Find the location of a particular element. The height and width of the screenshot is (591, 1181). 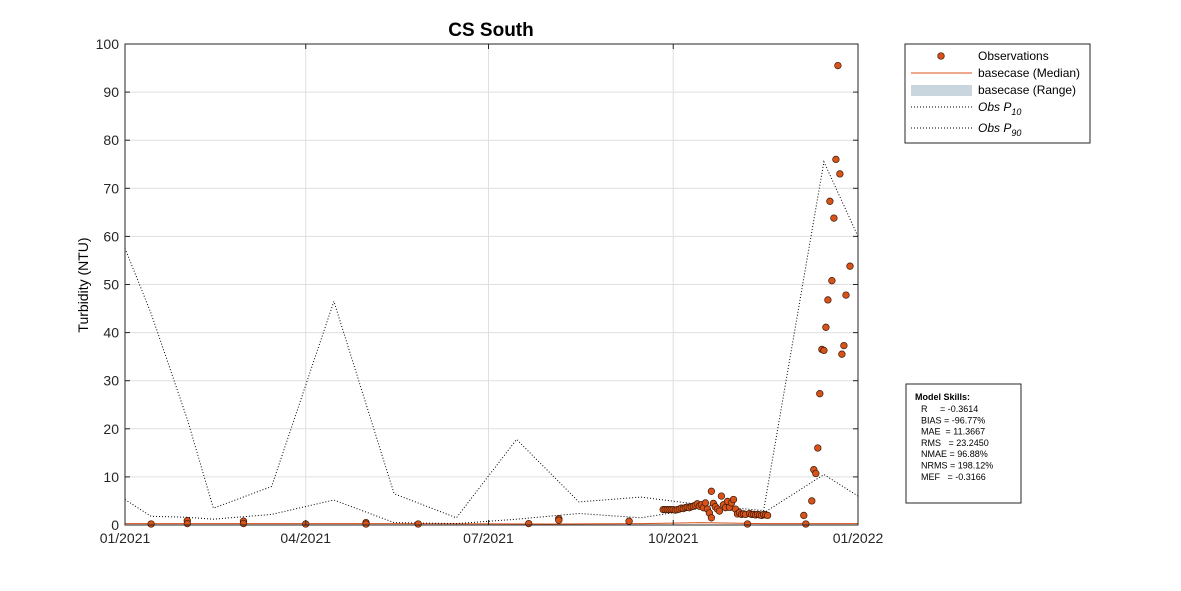

x-tick-label: 04/2021 is located at coordinates (305, 538).